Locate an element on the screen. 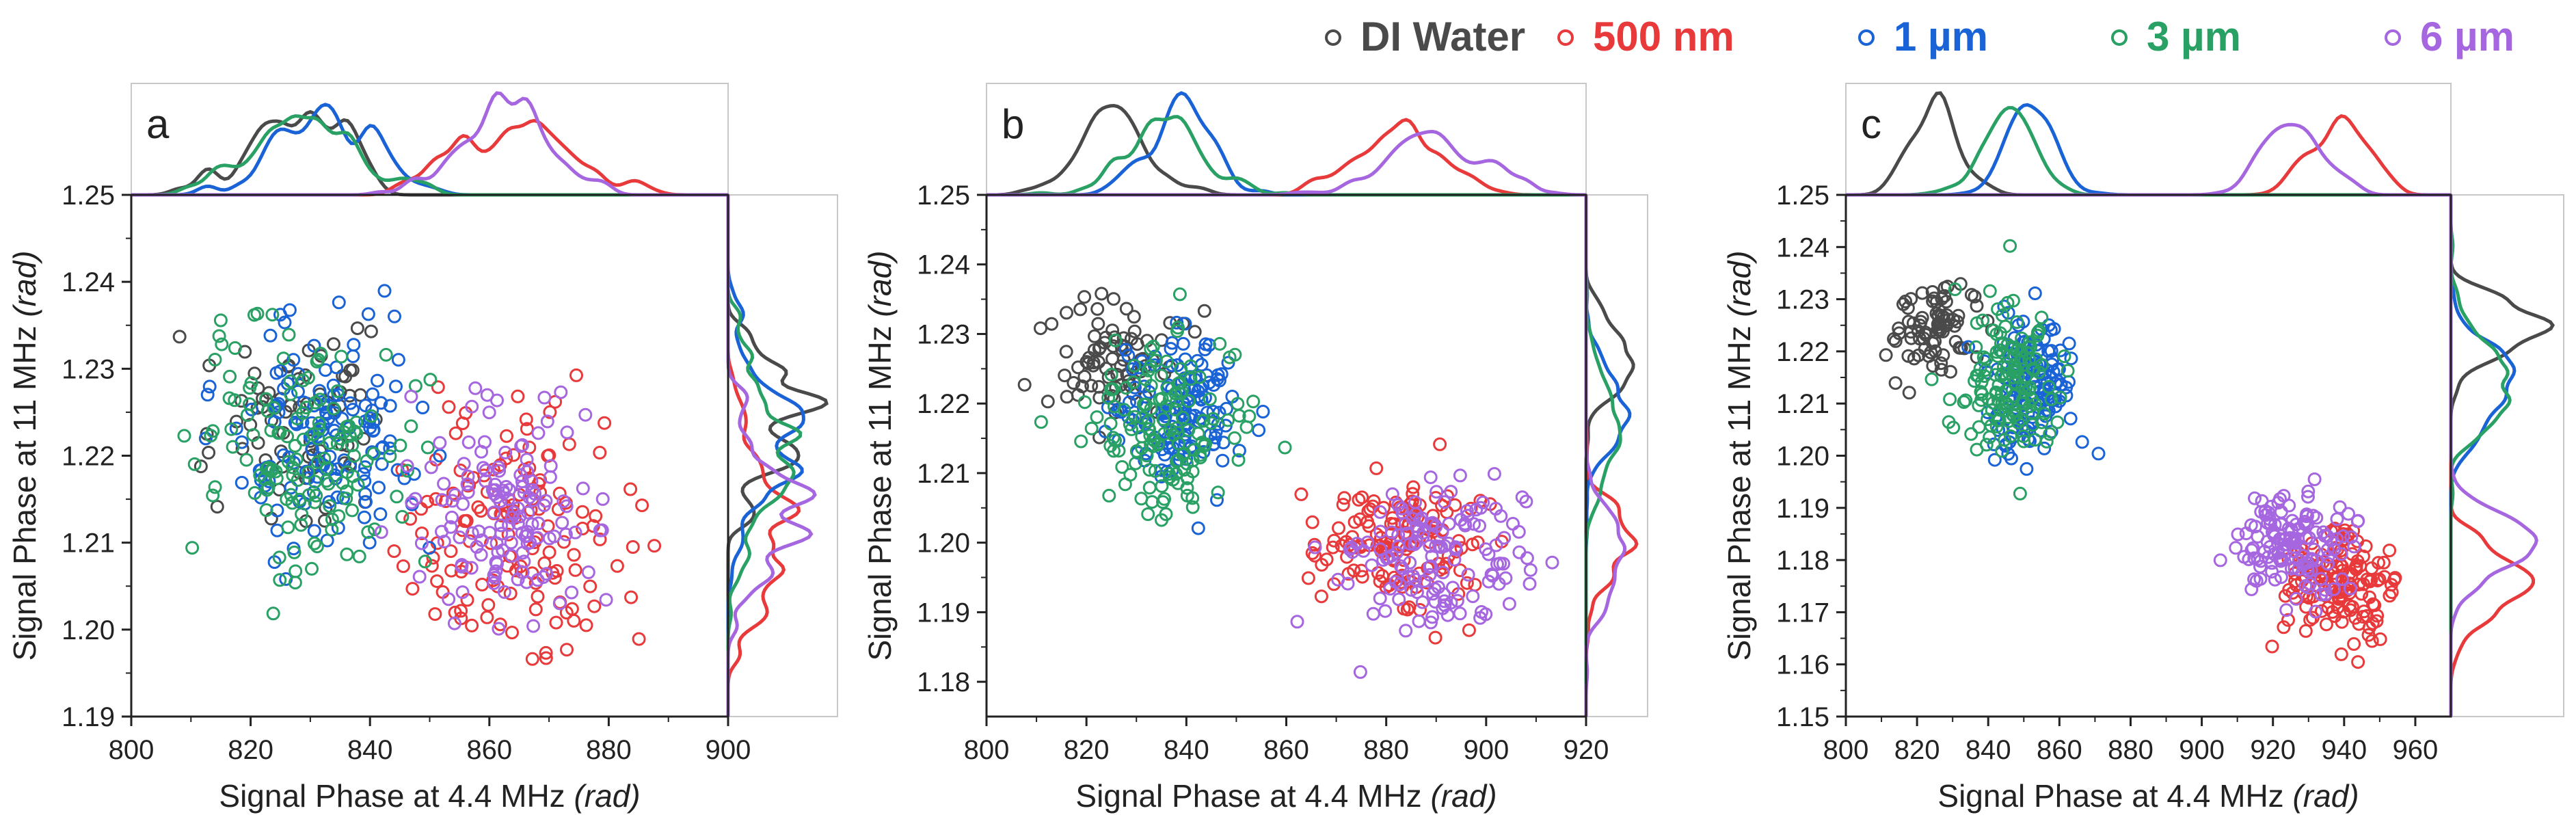  x-tick-label: 900 is located at coordinates (1486, 750).